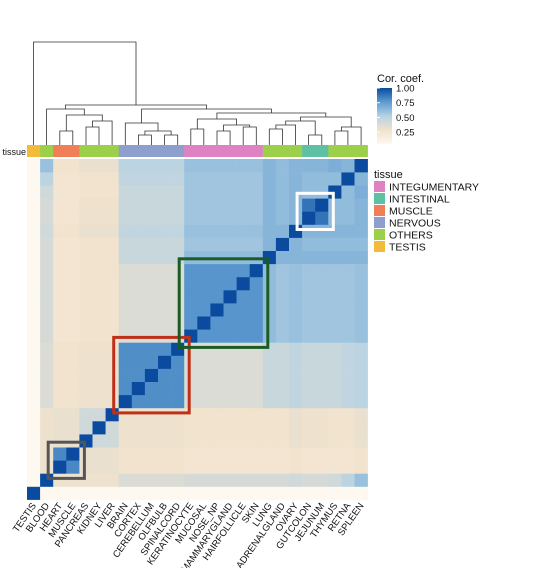 The height and width of the screenshot is (568, 555). What do you see at coordinates (384, 116) in the screenshot?
I see `color-scale-bar` at bounding box center [384, 116].